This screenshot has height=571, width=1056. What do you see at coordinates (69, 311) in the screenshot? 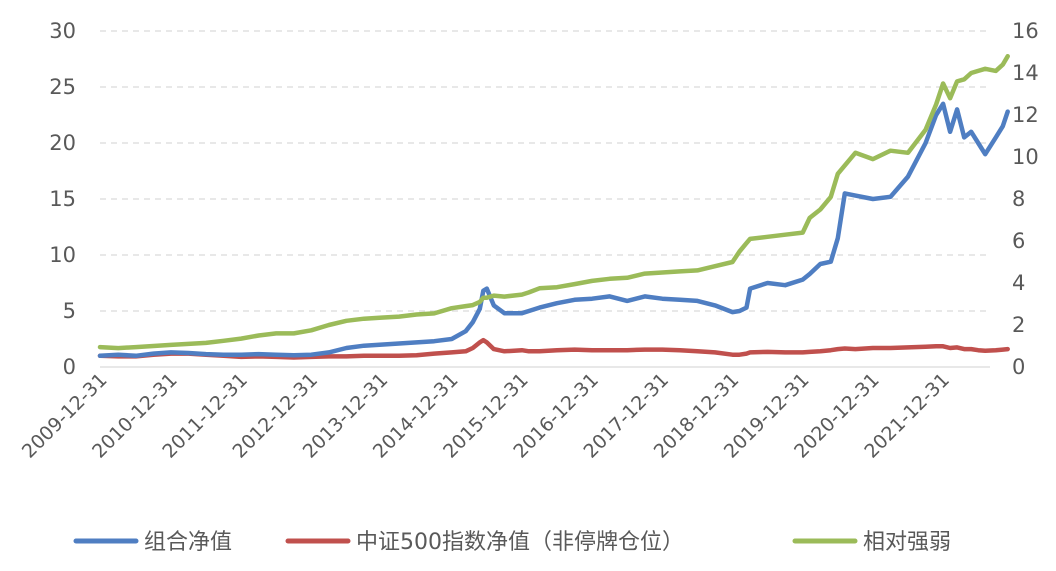
I see `left-y-tick-label: 5` at bounding box center [69, 311].